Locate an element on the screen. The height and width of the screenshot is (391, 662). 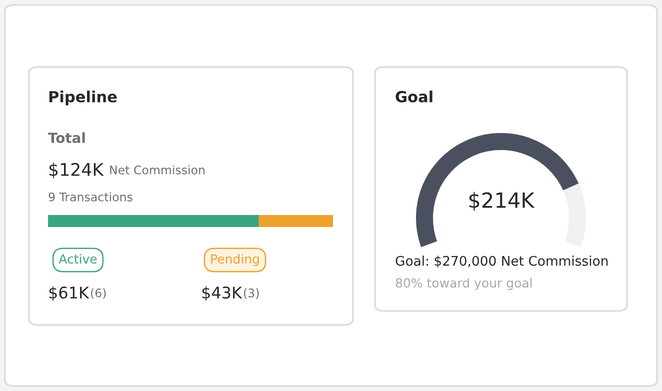
text: Active is located at coordinates (77, 259).